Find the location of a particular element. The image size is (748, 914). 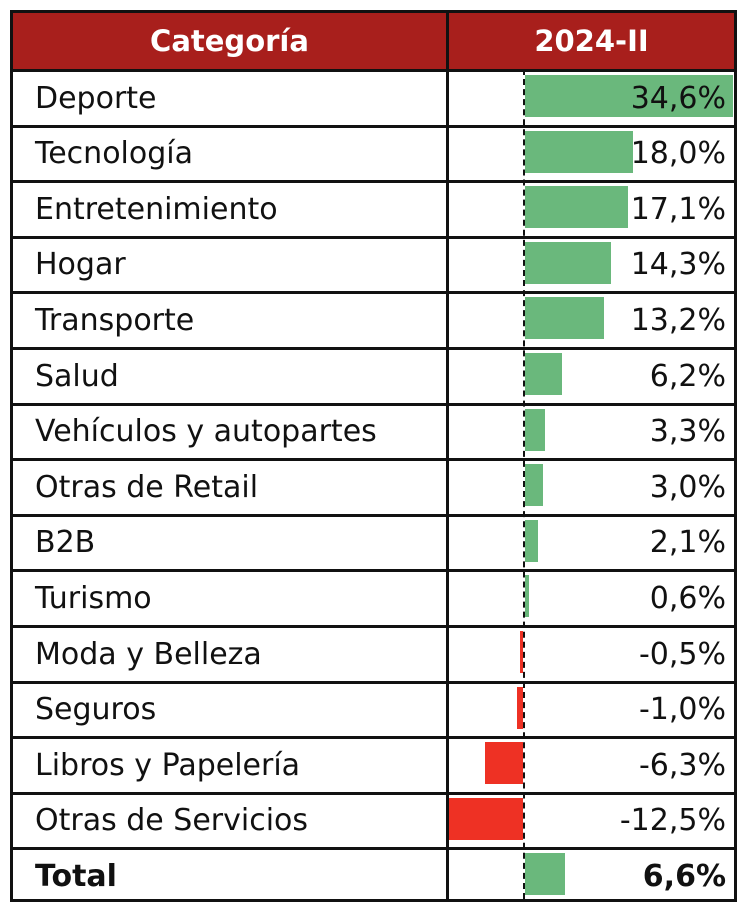

table-row: Salud 6,2% is located at coordinates (373, 378).